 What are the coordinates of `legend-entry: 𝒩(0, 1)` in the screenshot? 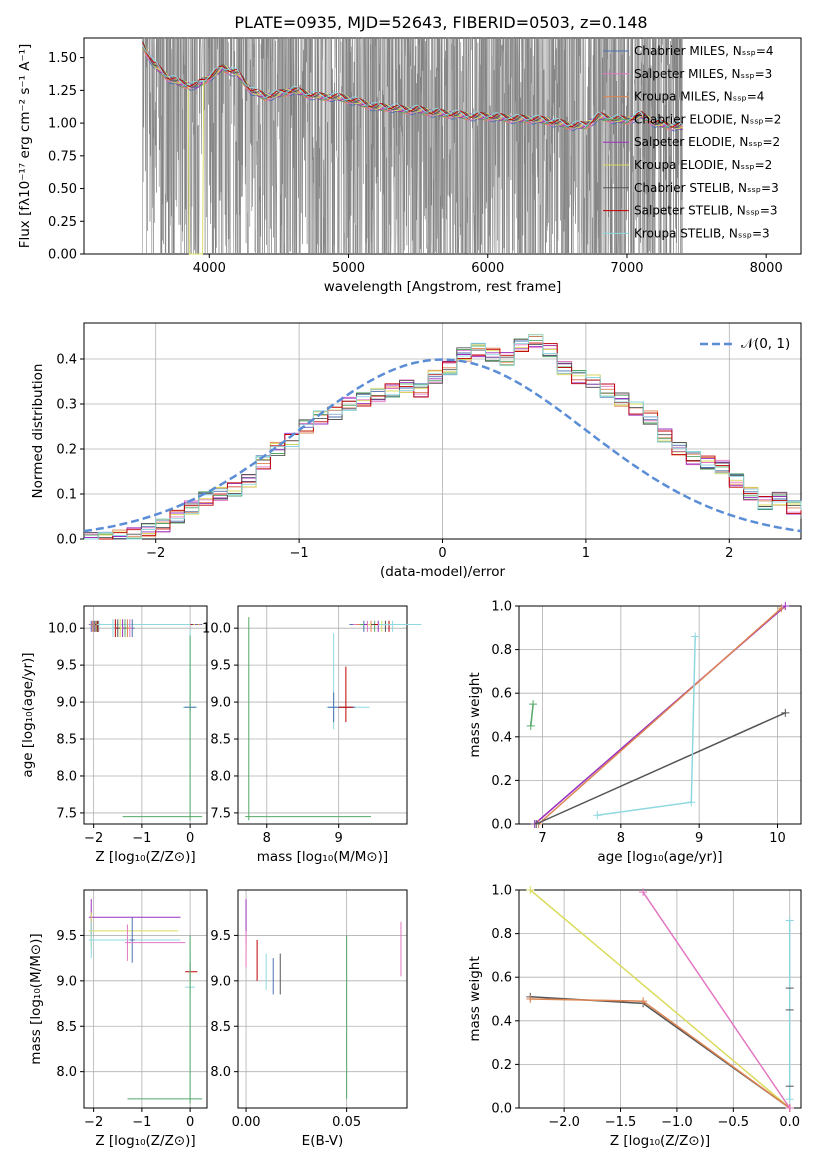 It's located at (765, 344).